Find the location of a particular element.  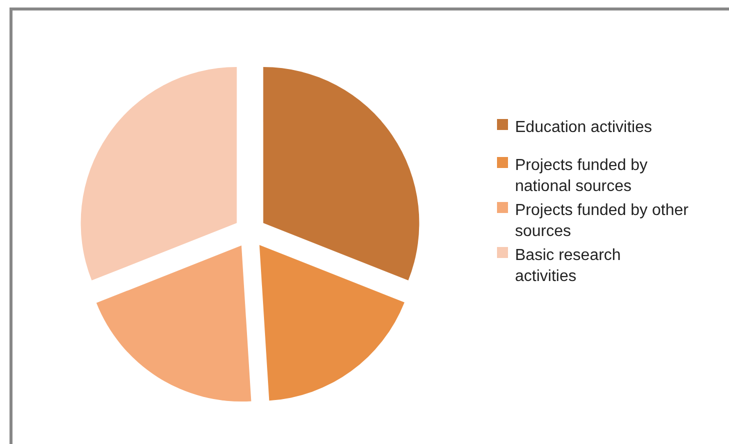

legend-label: Projects funded by national sources is located at coordinates (581, 176).